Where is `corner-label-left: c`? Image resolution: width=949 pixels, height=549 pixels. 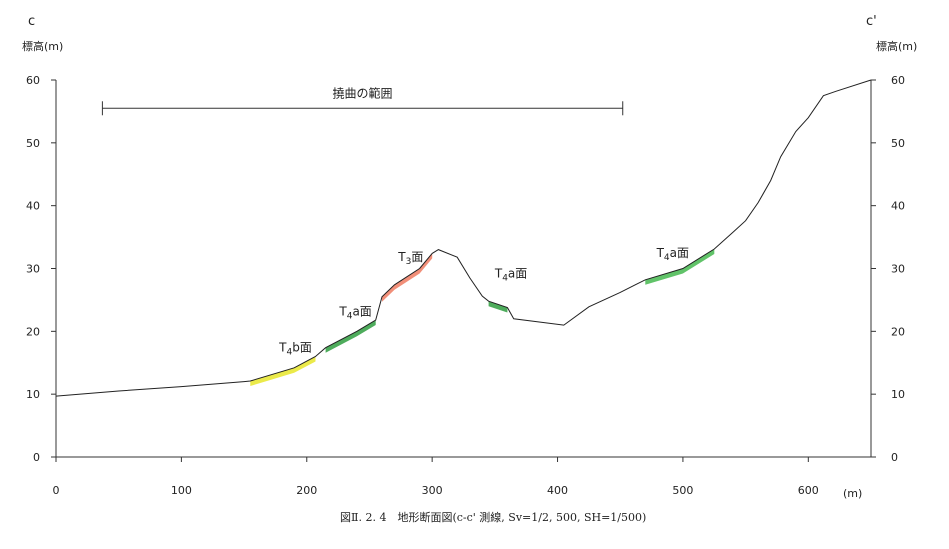 corner-label-left: c is located at coordinates (31, 21).